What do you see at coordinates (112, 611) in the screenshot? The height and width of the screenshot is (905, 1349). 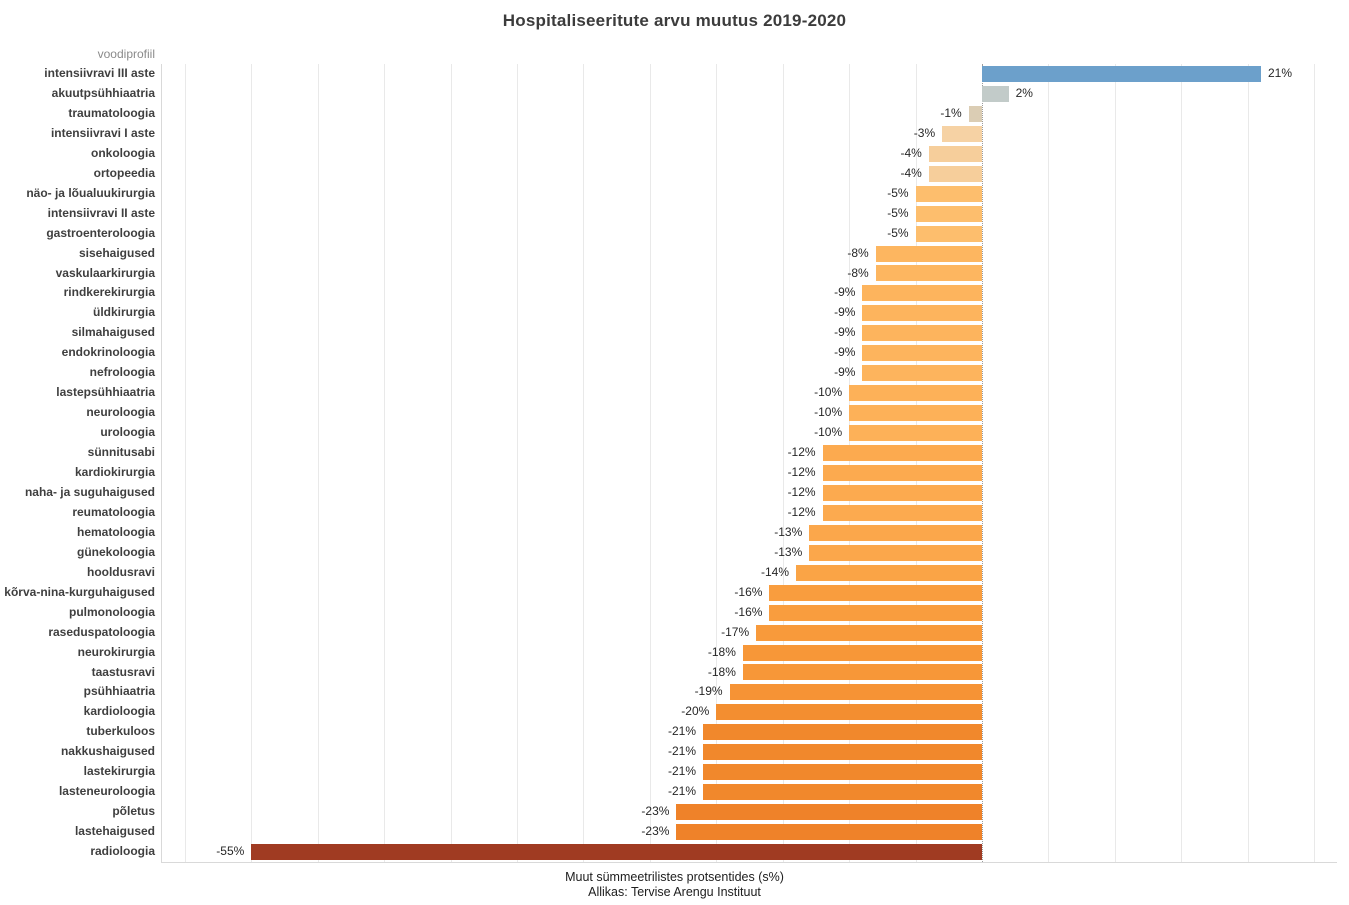 I see `category-label: pulmonoloogia` at bounding box center [112, 611].